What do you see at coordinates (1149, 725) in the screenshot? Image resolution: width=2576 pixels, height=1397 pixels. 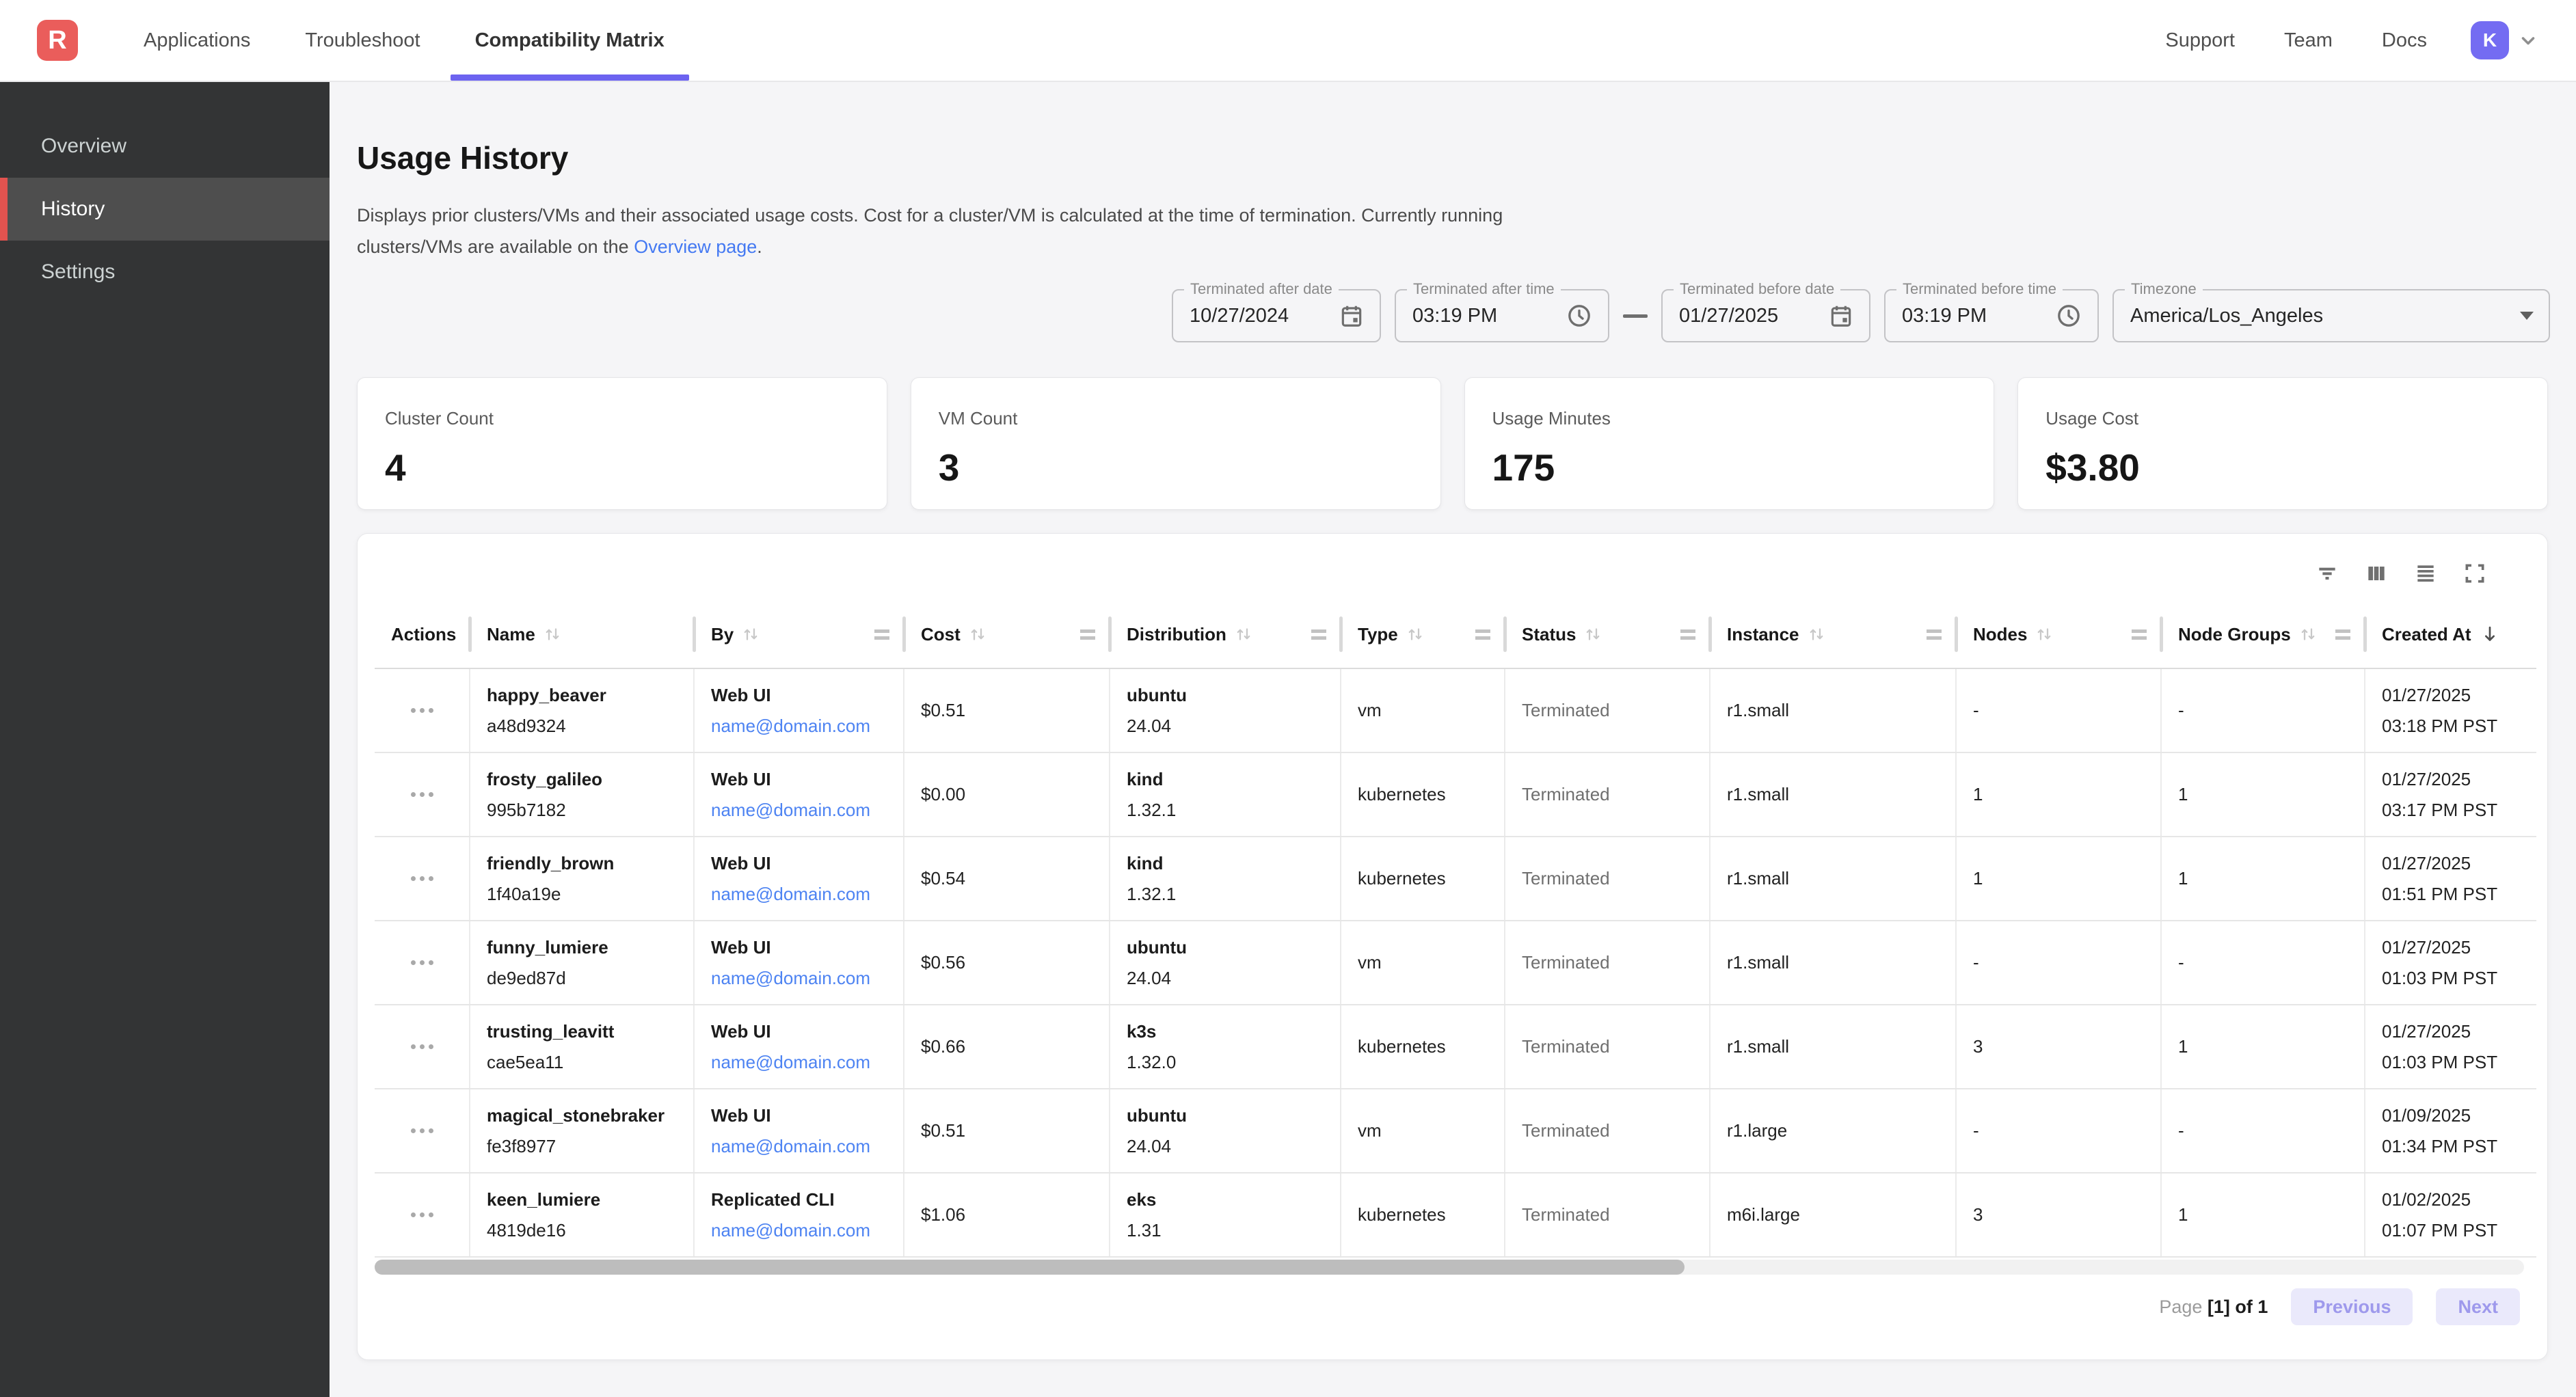 I see `distribution-version: 24.04` at bounding box center [1149, 725].